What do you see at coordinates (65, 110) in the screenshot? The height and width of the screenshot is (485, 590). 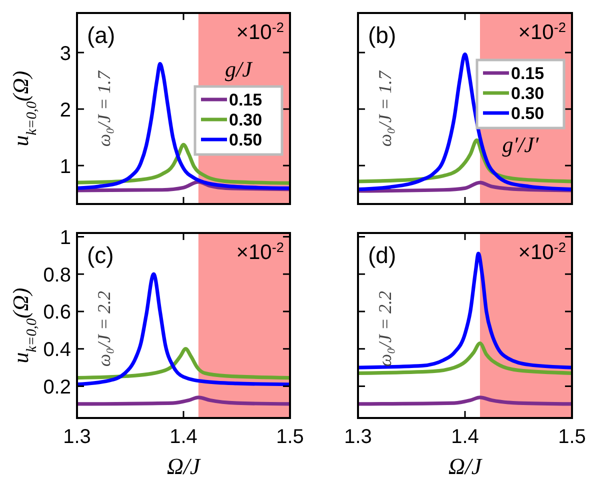 I see `y-tick-label: 2` at bounding box center [65, 110].